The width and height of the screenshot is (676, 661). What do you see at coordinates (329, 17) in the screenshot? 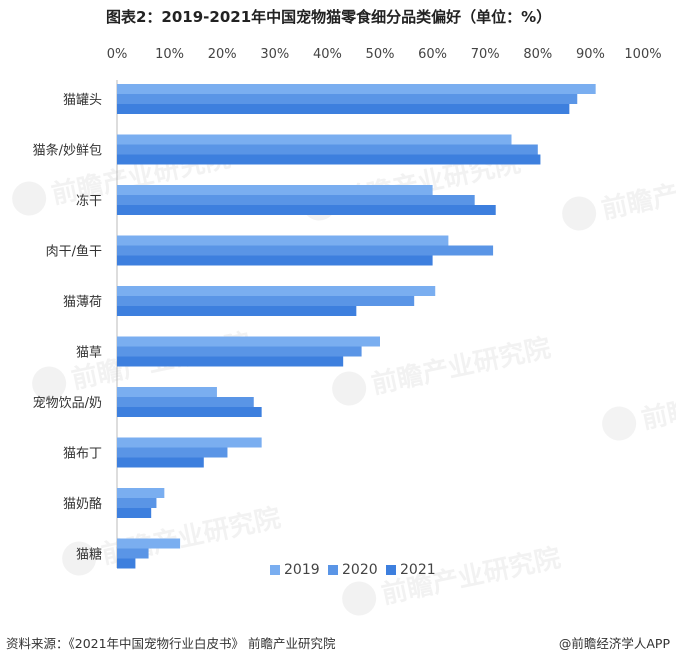
I see `chart-title: 图表2：2019-2021年中国宠物猫零食细分品类偏好（单位：%）` at bounding box center [329, 17].